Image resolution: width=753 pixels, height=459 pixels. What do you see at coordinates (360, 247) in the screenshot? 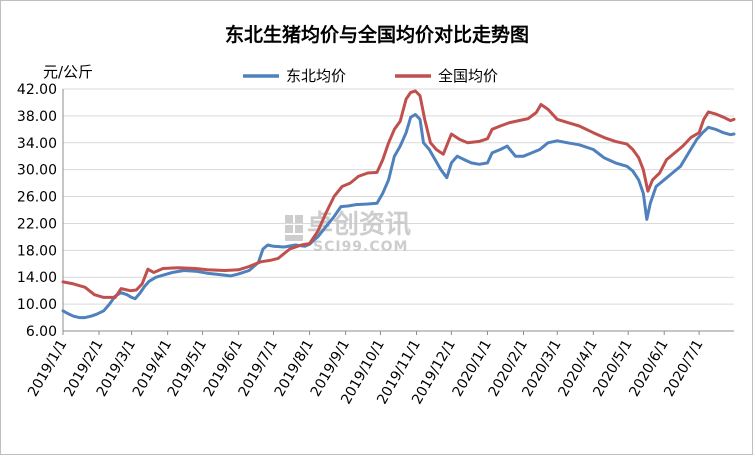
I see `watermark-subtext: SCI99.COM` at bounding box center [360, 247].